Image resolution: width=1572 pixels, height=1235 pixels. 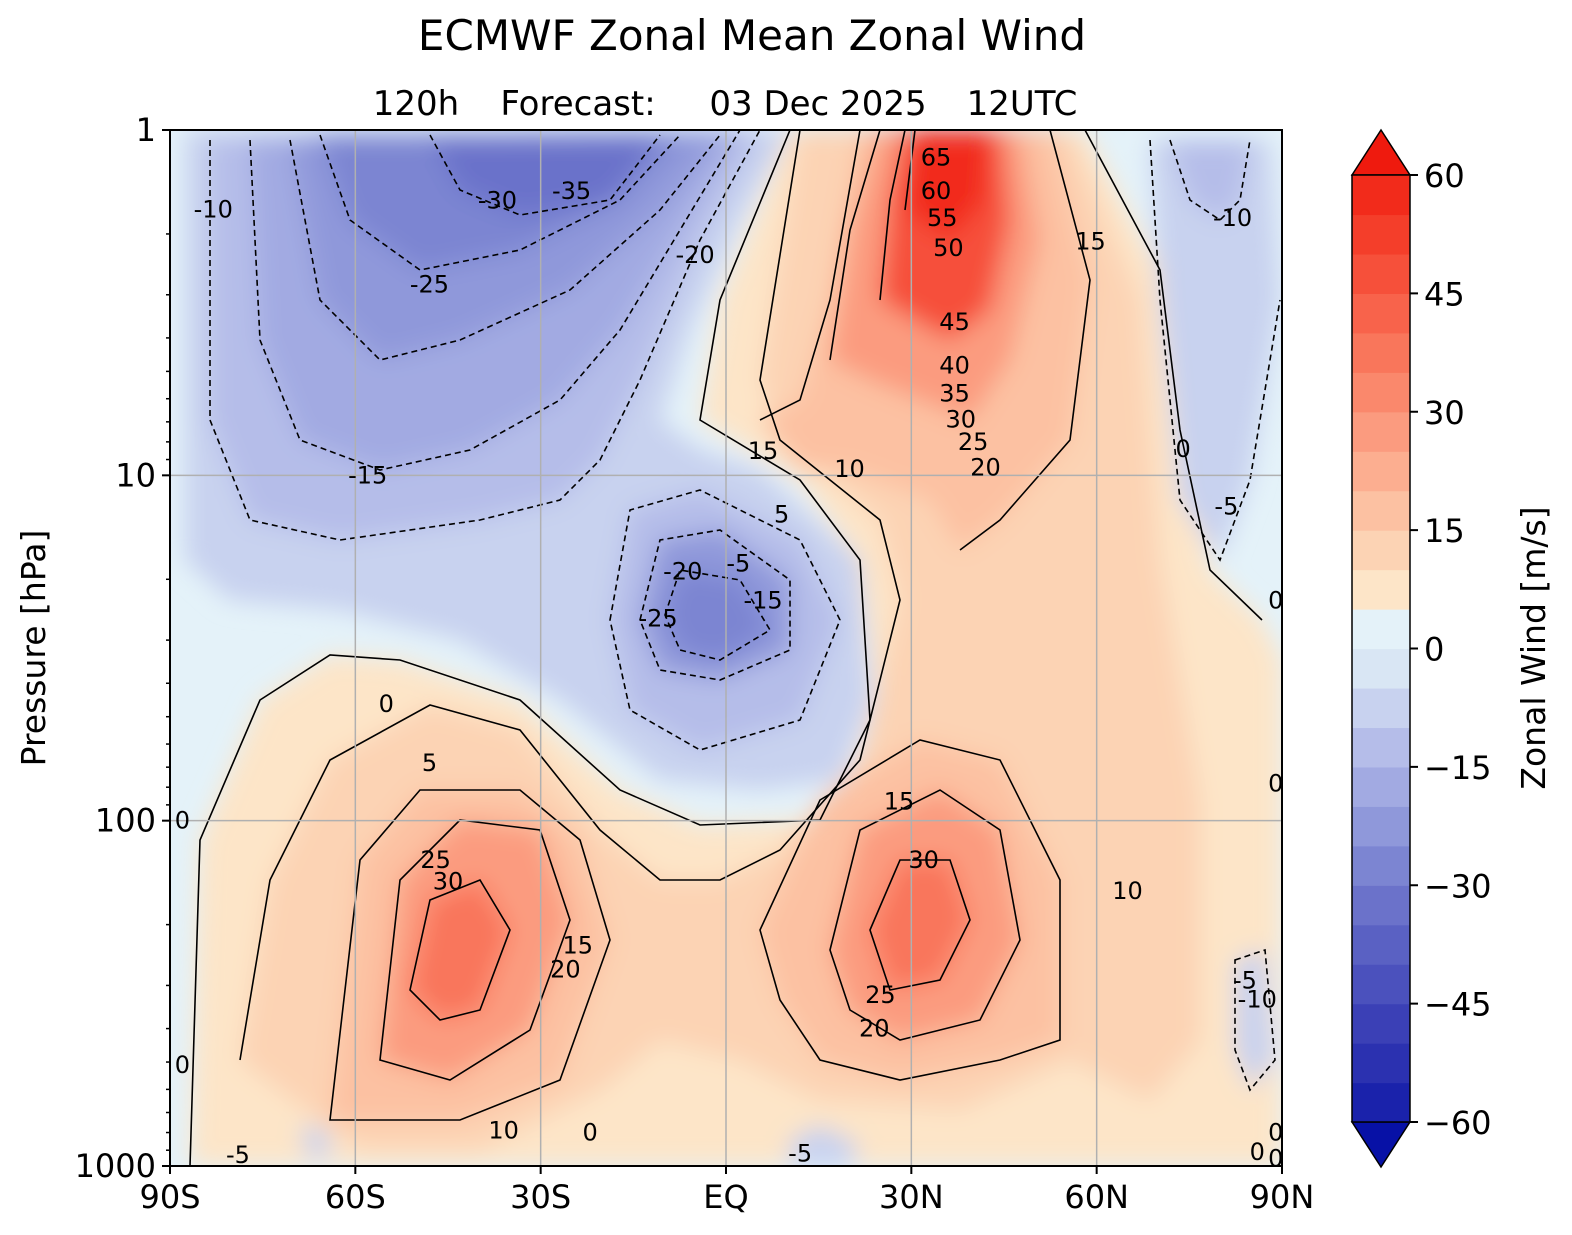 I want to click on colorbar-tick-label: −45, so click(x=1458, y=1005).